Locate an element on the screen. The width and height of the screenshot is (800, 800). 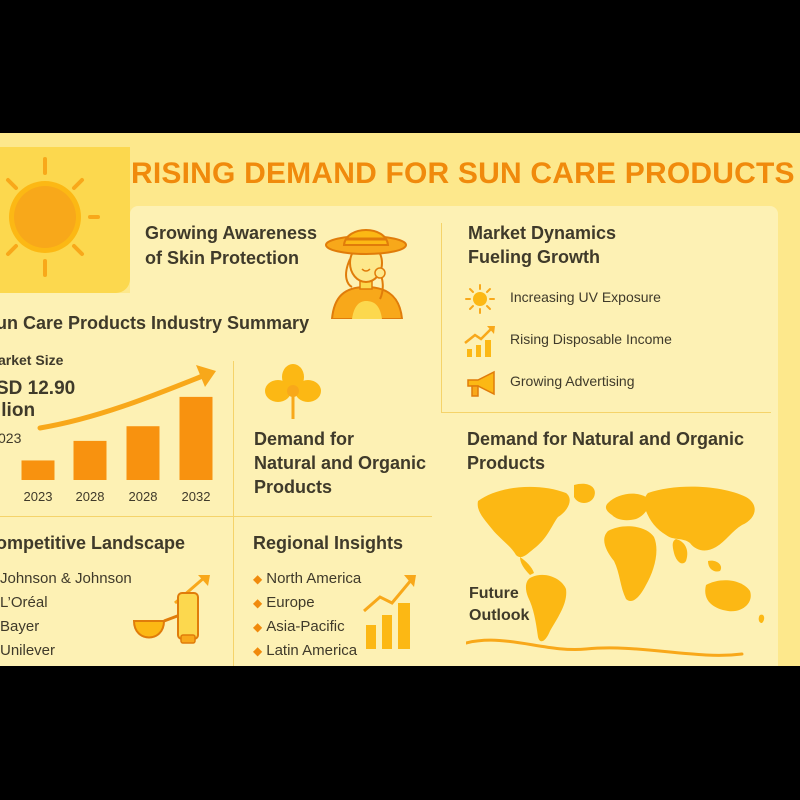
list-item: Bayer is located at coordinates (20, 626).